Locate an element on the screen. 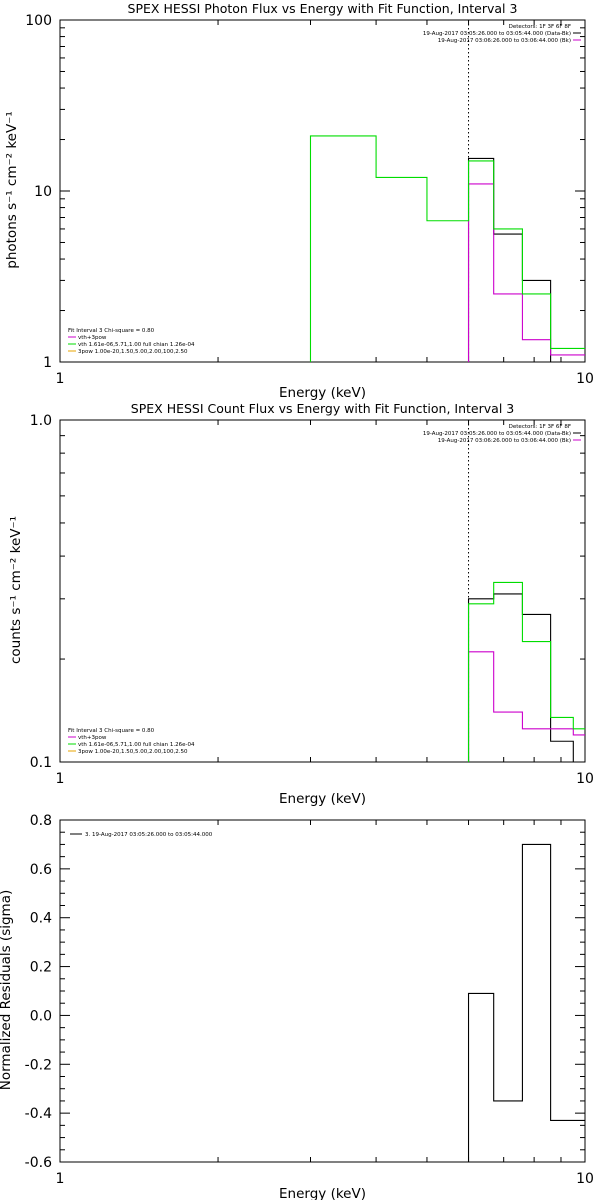  y-tick-label: 100 is located at coordinates (38, 21).